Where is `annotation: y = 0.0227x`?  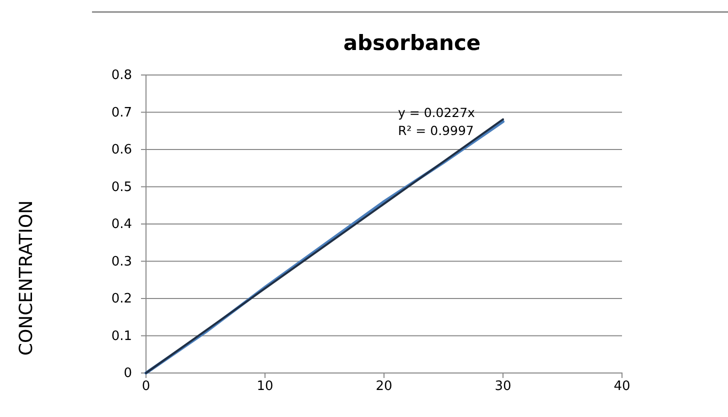 annotation: y = 0.0227x is located at coordinates (436, 112).